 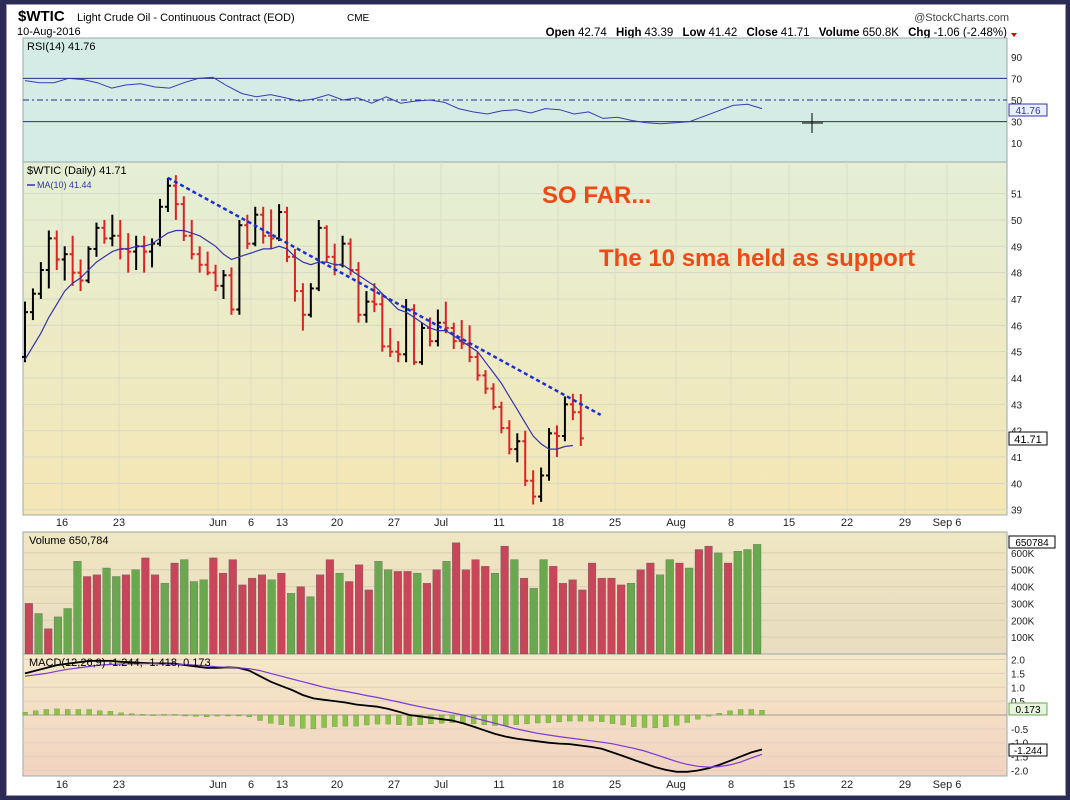 I want to click on price-x-tick-label: Jul, so click(x=441, y=523).